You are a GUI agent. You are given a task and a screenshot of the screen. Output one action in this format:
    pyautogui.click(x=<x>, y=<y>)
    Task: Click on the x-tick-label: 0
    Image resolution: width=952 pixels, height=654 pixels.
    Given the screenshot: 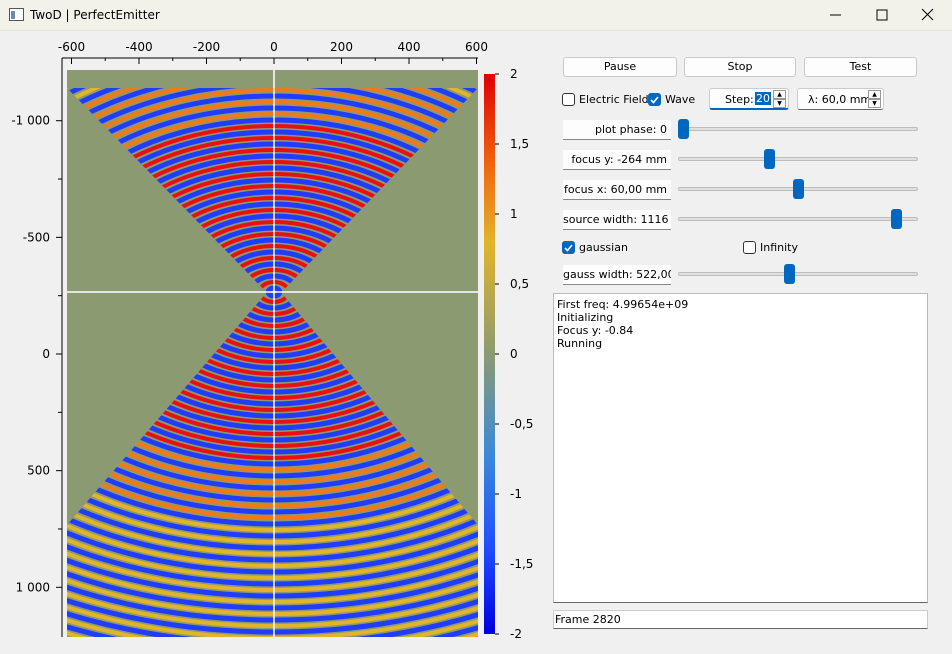 What is the action you would take?
    pyautogui.click(x=274, y=47)
    